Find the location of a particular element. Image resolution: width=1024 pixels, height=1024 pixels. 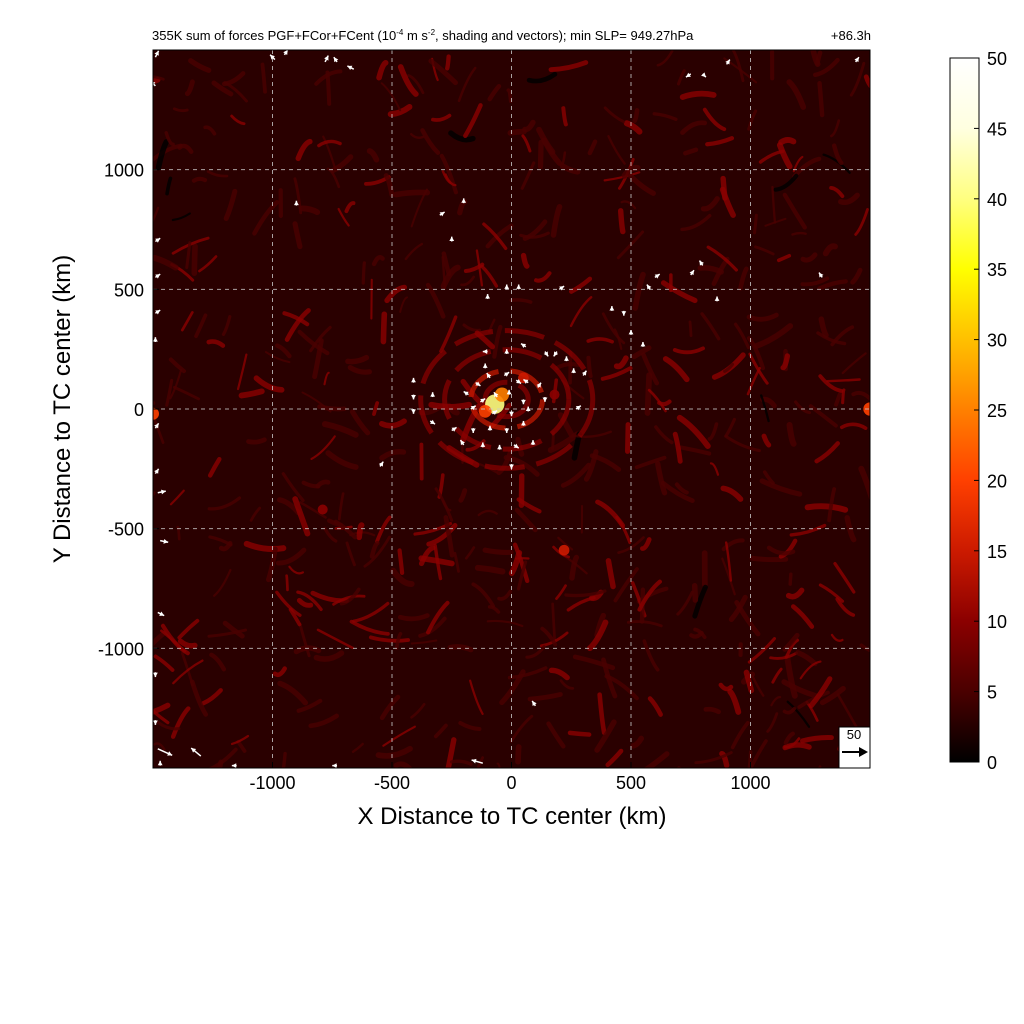

colorbar-tick-label: 30 is located at coordinates (997, 341).